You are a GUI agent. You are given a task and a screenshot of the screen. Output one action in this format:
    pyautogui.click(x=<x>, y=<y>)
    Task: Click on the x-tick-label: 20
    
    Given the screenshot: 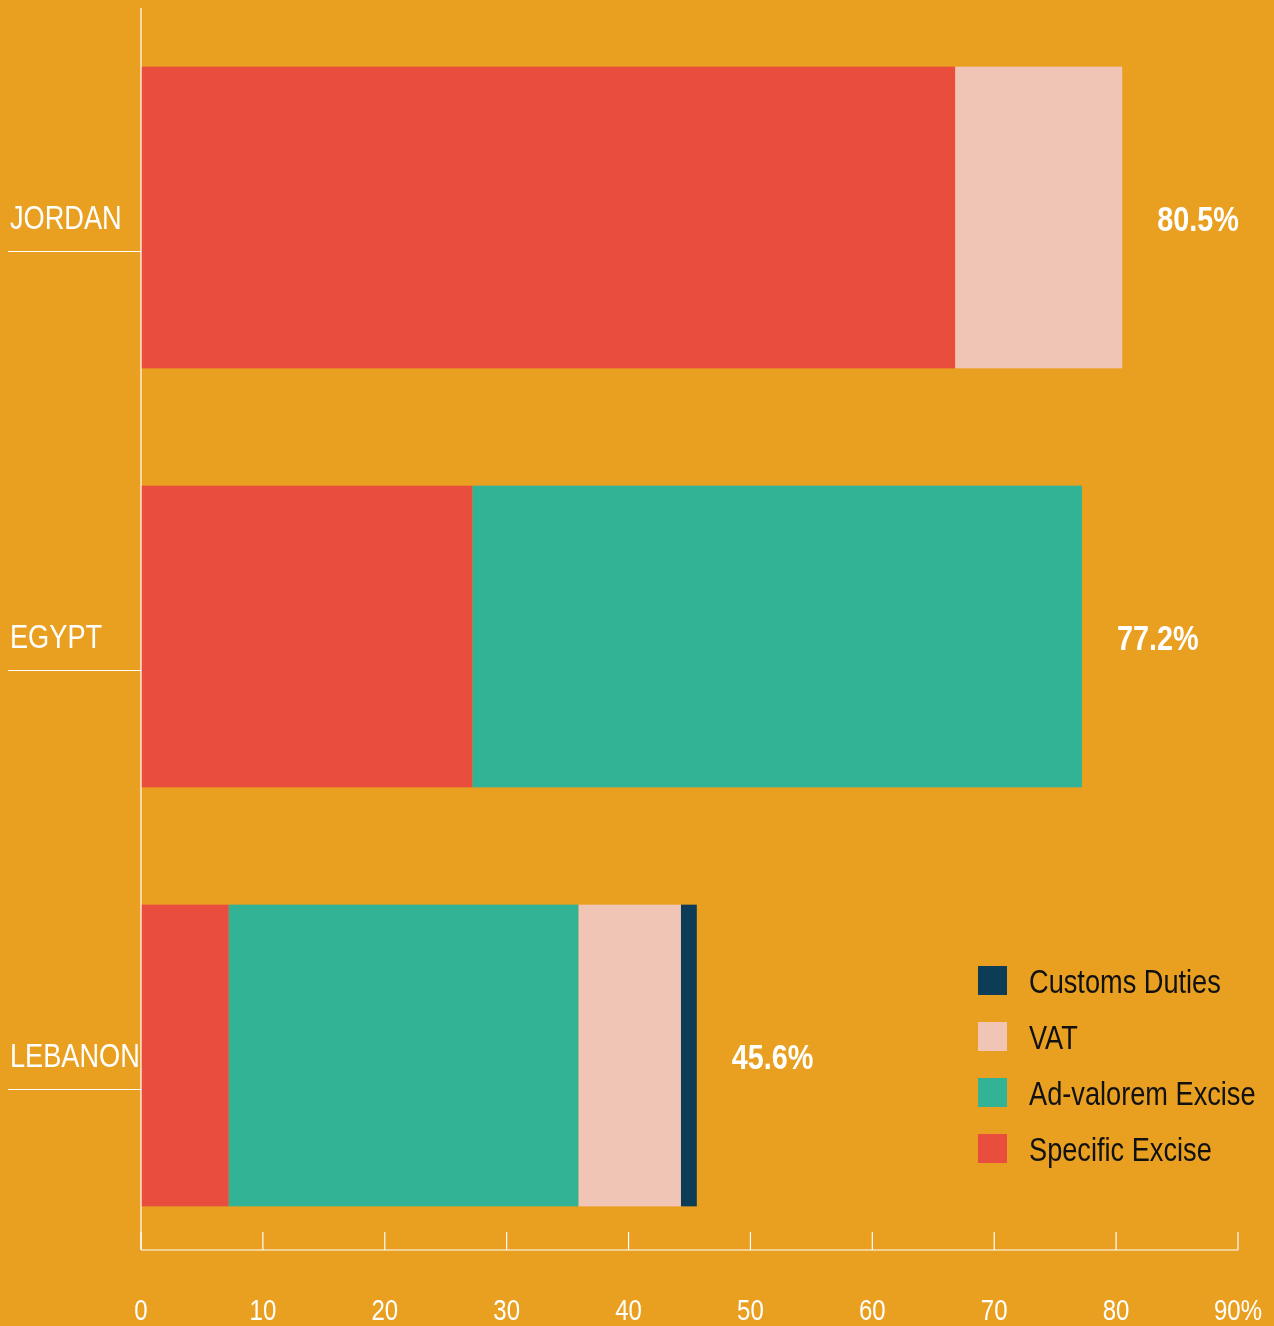 What is the action you would take?
    pyautogui.click(x=385, y=1309)
    